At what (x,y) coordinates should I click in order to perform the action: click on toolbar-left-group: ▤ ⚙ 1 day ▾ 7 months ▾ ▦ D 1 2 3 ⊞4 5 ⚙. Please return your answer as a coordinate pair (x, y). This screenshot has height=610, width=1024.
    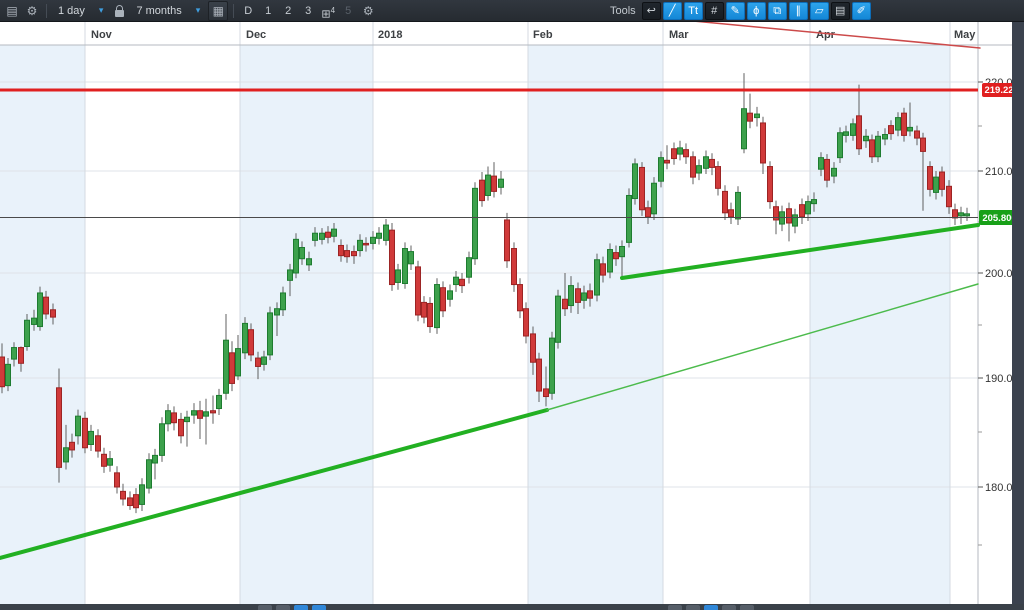
    Looking at the image, I should click on (188, 10).